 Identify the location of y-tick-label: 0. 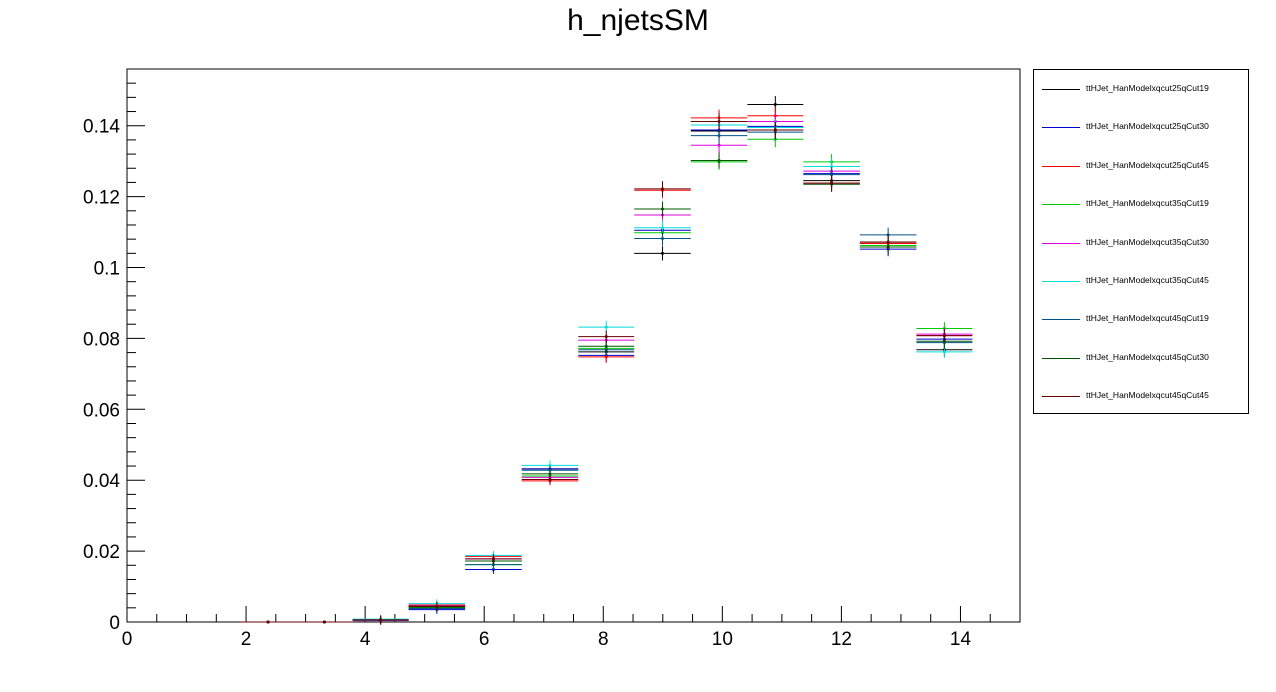
(114, 623).